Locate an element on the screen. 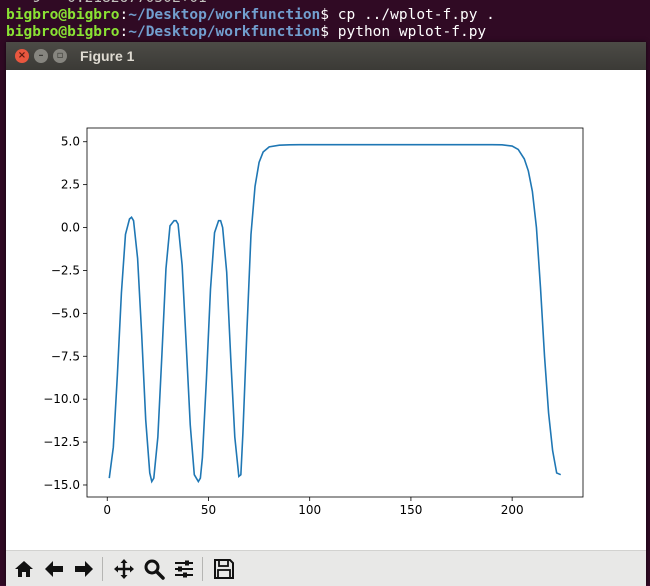 The image size is (650, 586). y-tick-label: −10.0 is located at coordinates (61, 399).